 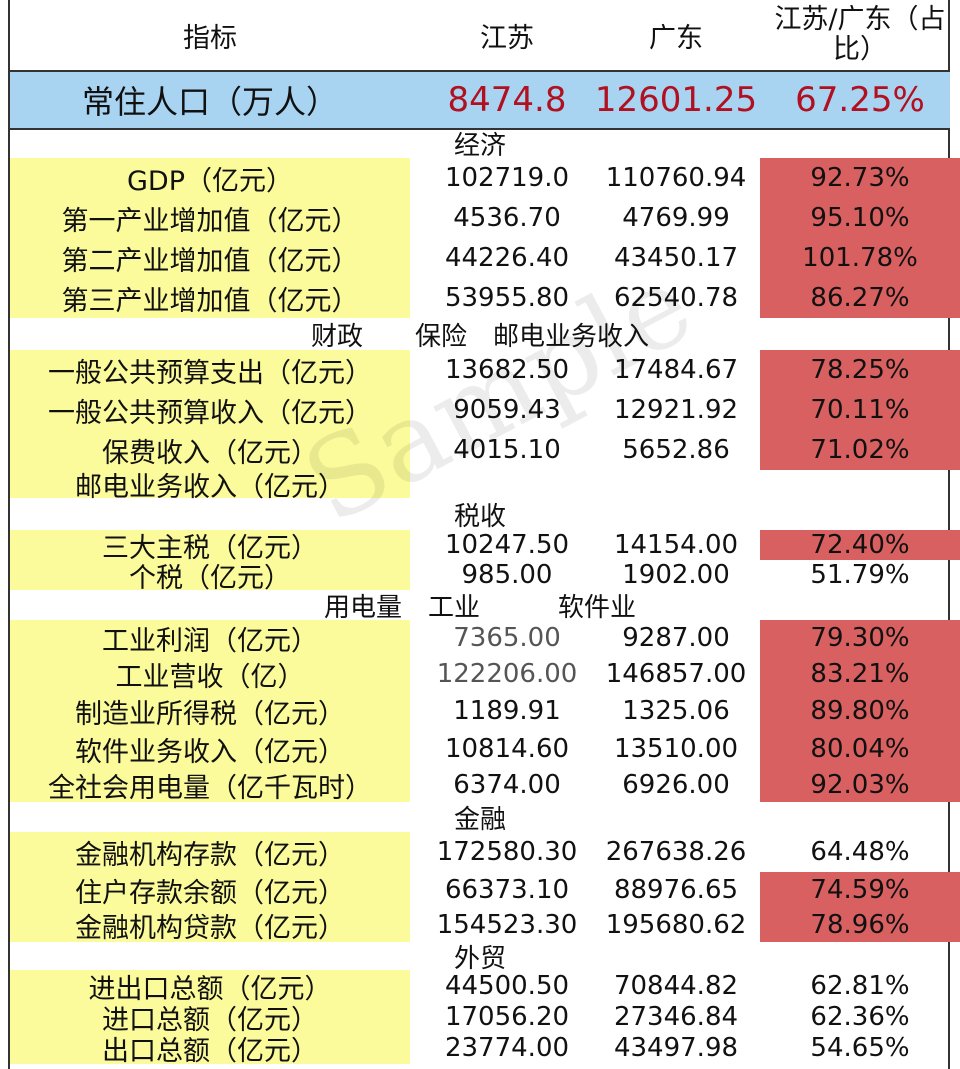 What do you see at coordinates (676, 1048) in the screenshot?
I see `value-guangdong: 43497.98` at bounding box center [676, 1048].